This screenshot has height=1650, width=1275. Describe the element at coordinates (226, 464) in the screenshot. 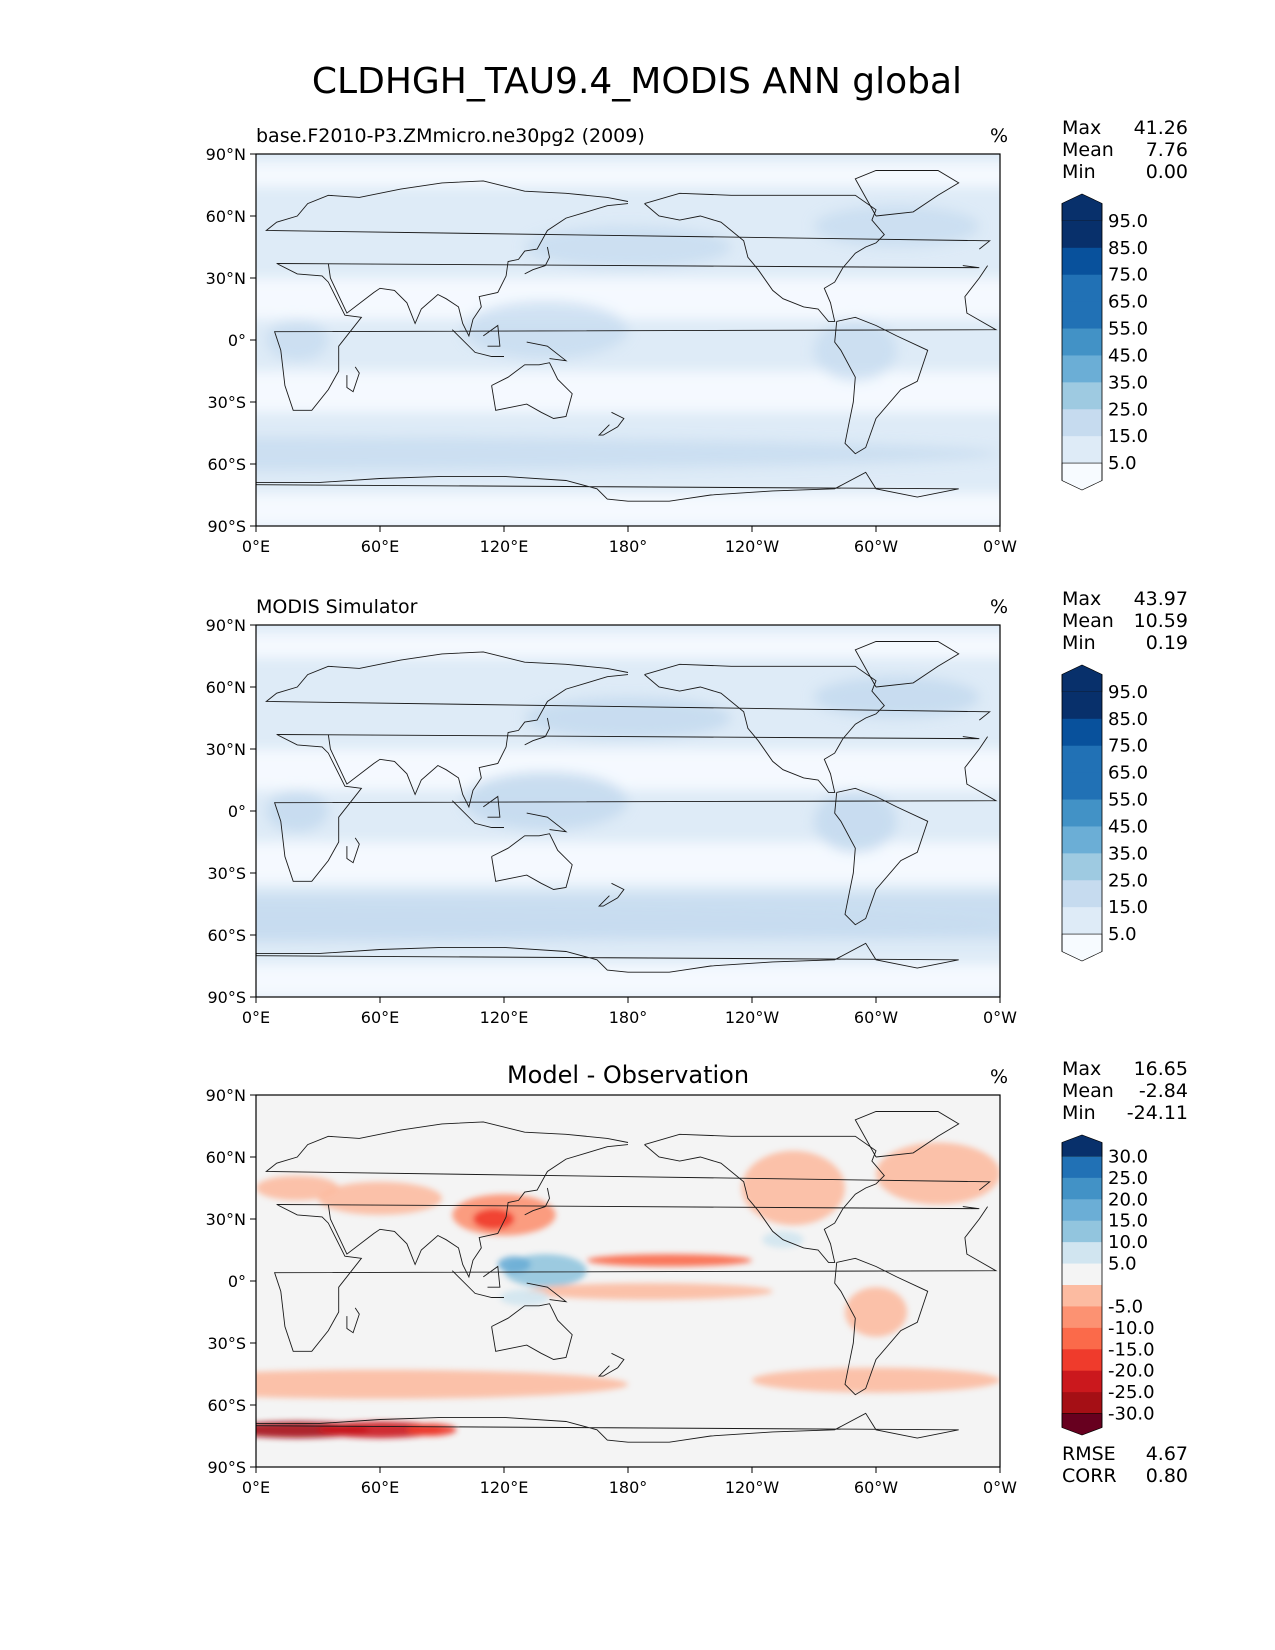

I see `lat-tick-label: 60°S` at that location.